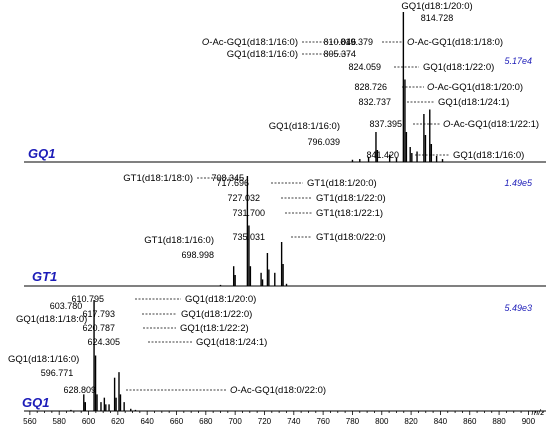  Describe the element at coordinates (278, 390) in the screenshot. I see `species-label: O-Ac-GQ1(d18:0/22:0)` at that location.